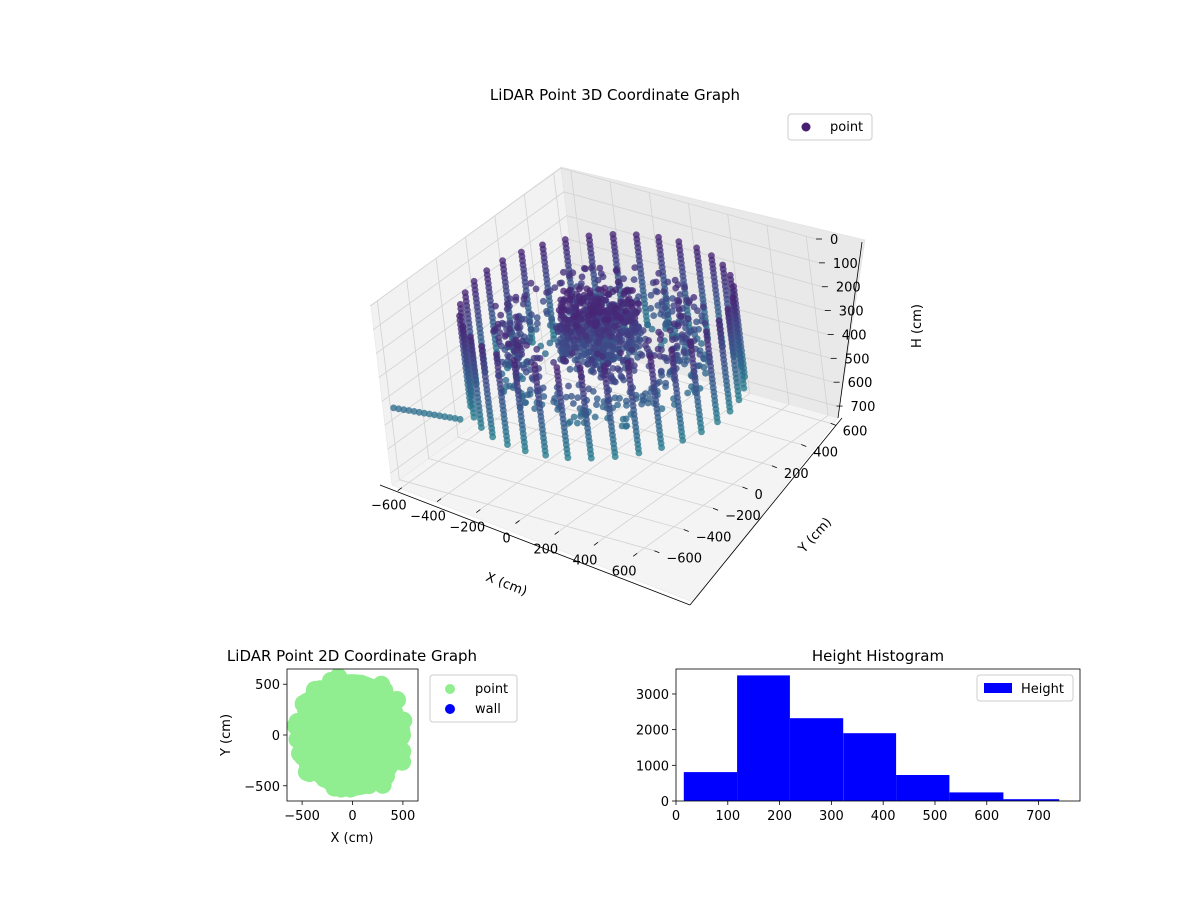 This screenshot has width=1200, height=900. What do you see at coordinates (467, 528) in the screenshot?
I see `tick-label-x-3d: −200` at bounding box center [467, 528].